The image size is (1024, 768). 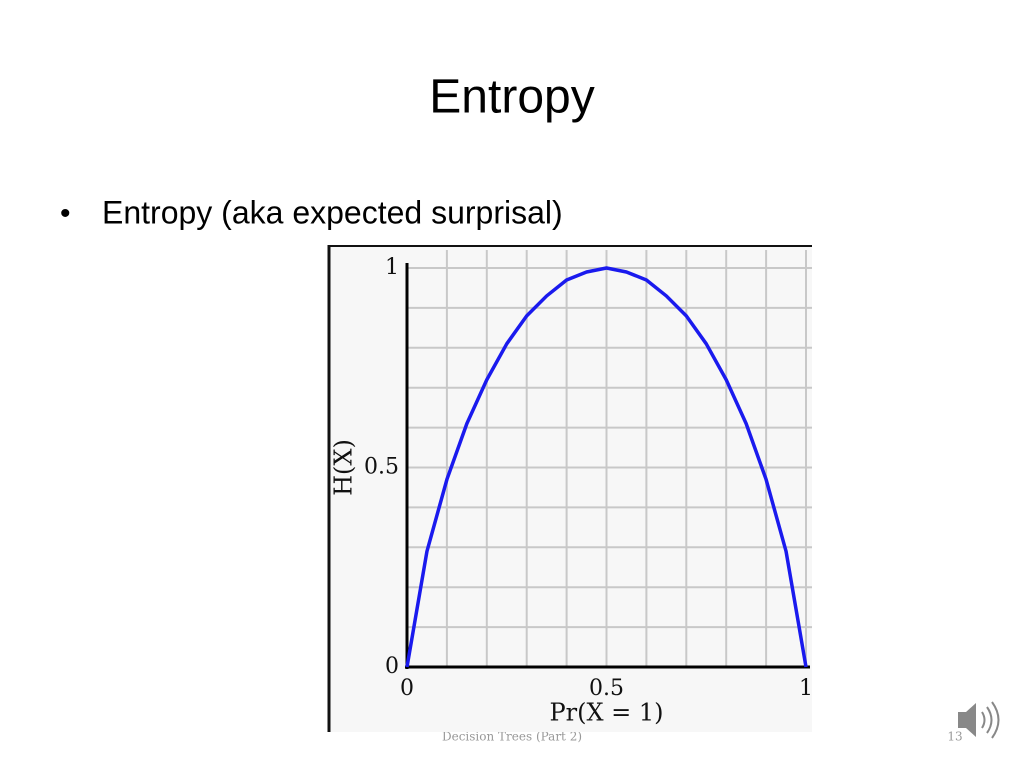 What do you see at coordinates (954, 737) in the screenshot?
I see `page-number: 13` at bounding box center [954, 737].